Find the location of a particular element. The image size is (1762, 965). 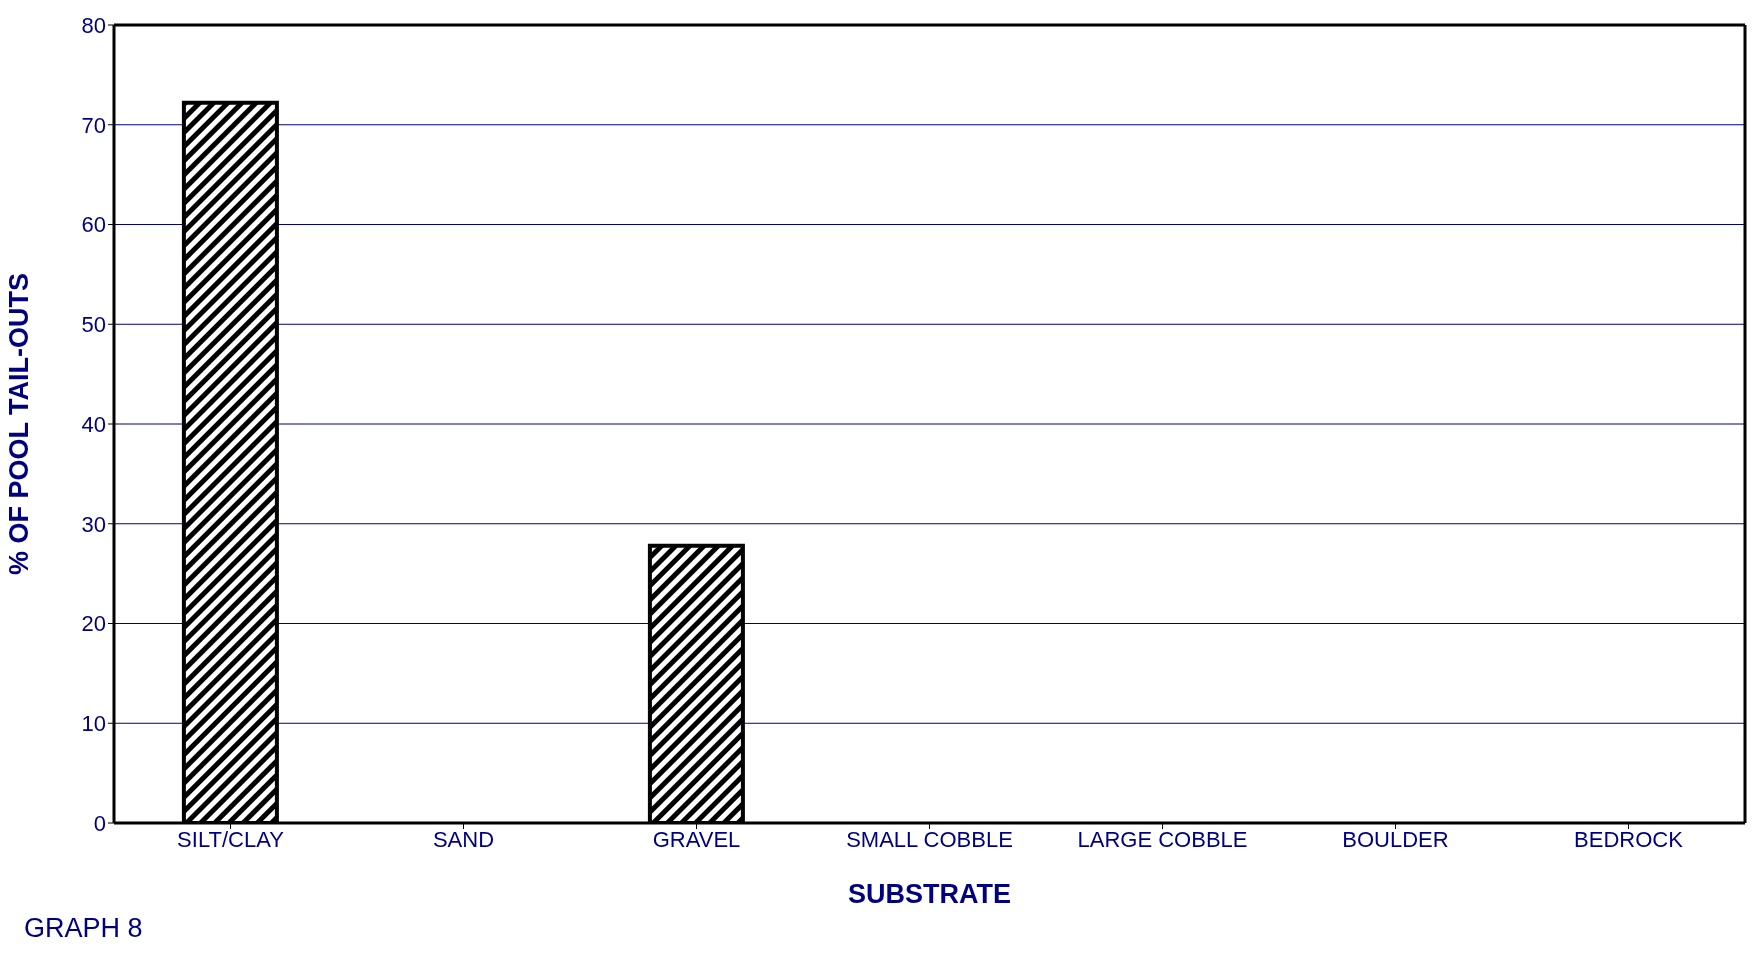

caption: GRAPH 8 is located at coordinates (84, 928).